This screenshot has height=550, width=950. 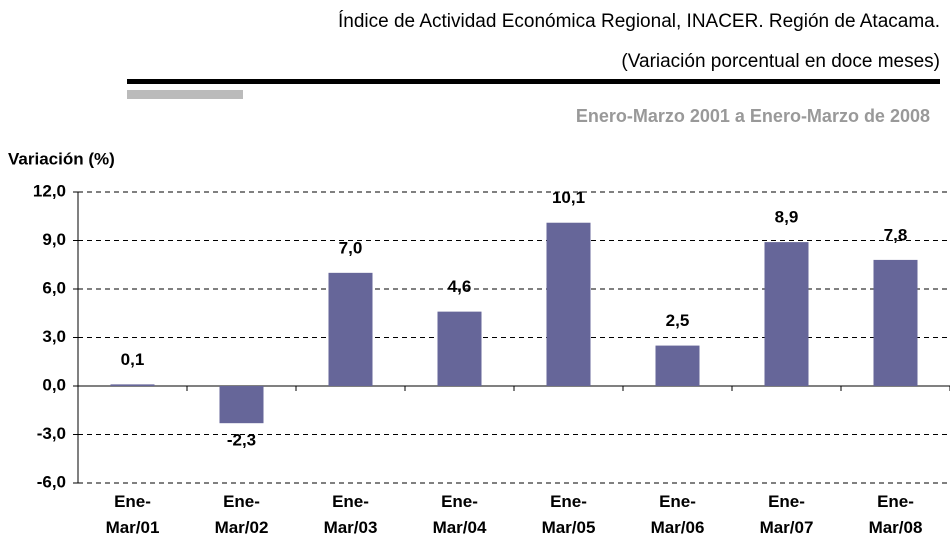 I want to click on x-tick-label: Ene- Mar/01, so click(x=133, y=514).